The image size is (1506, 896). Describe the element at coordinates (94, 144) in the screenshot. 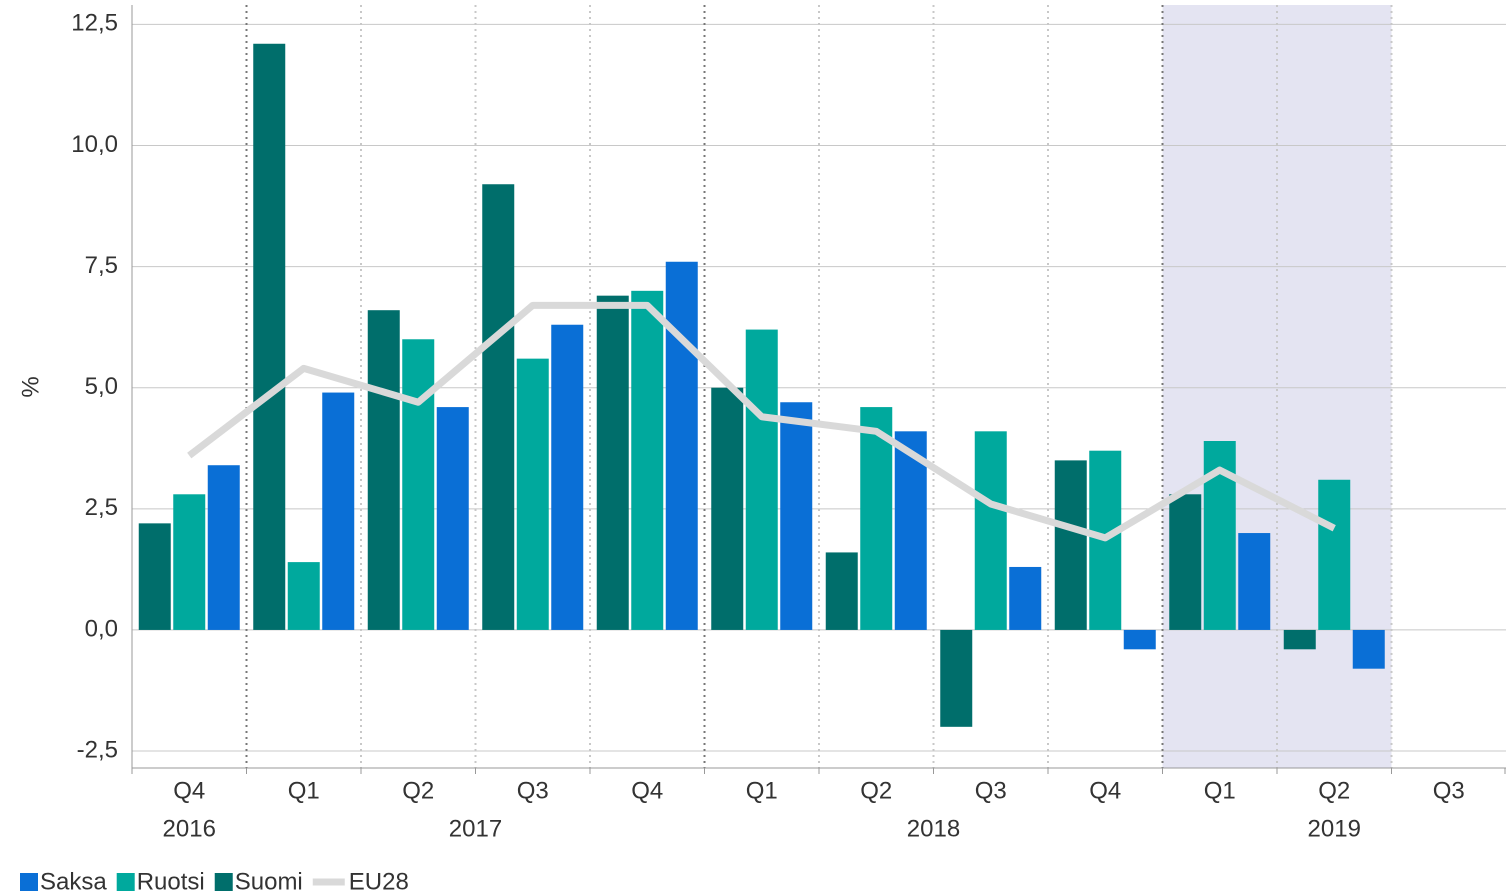

I see `y-tick-label: 10,0` at that location.